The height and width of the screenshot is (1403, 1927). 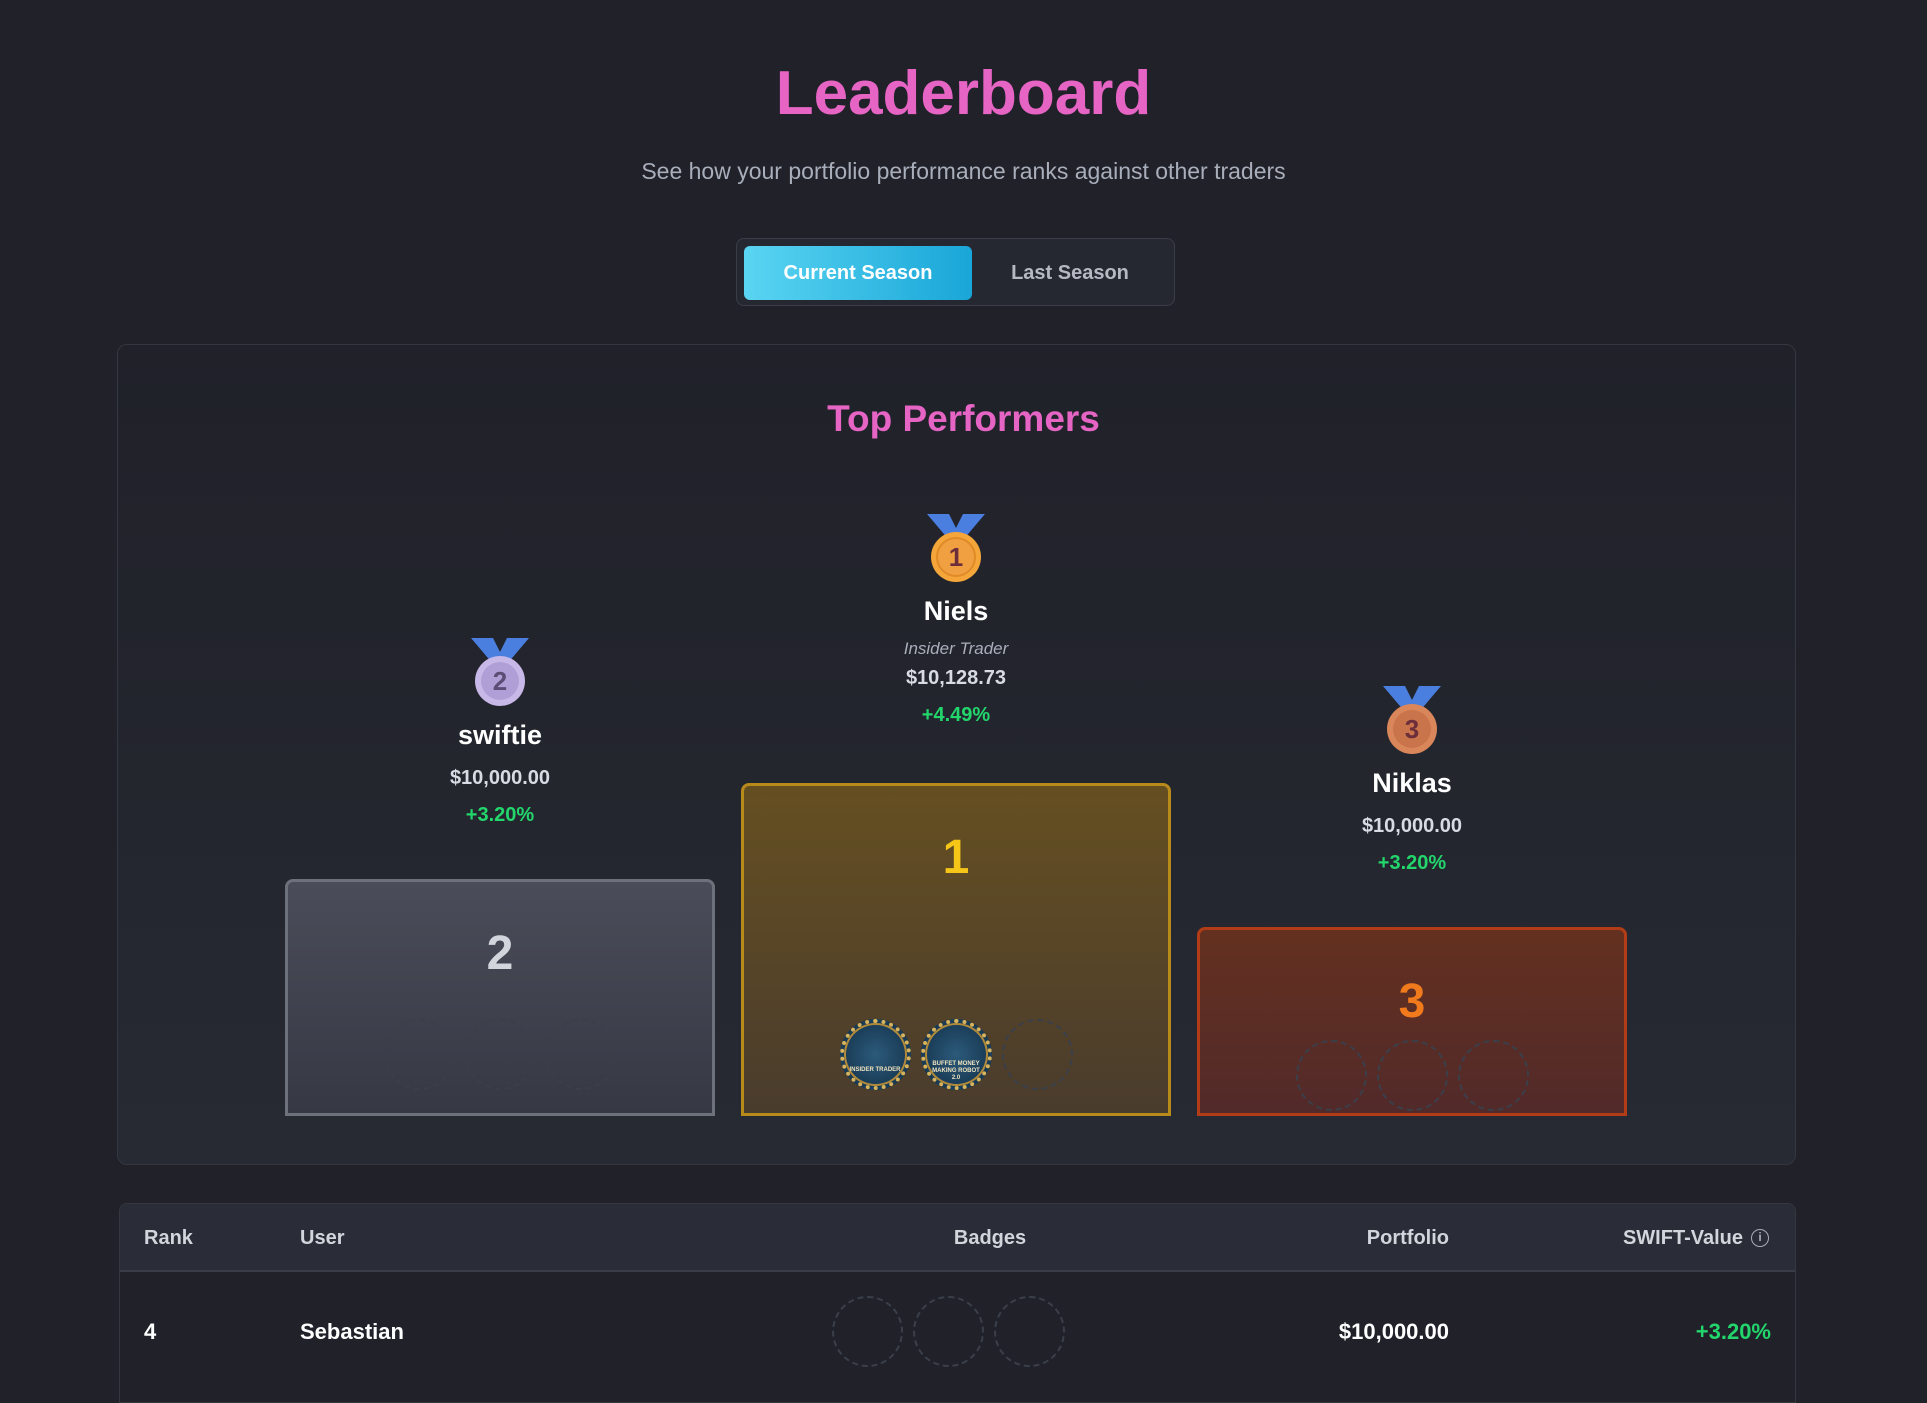 I want to click on col-swift-value-label: SWIFT-Value, so click(x=1682, y=1238).